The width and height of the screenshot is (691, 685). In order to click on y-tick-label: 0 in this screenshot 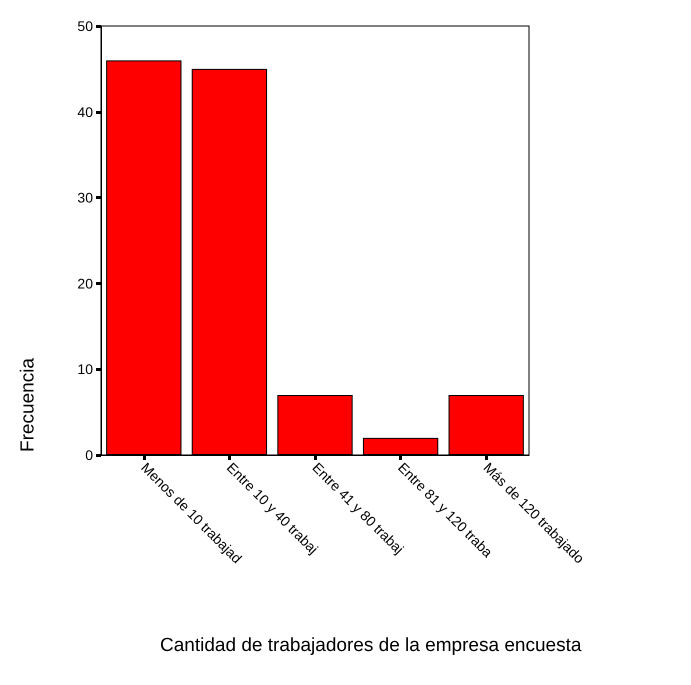, I will do `click(89, 455)`.